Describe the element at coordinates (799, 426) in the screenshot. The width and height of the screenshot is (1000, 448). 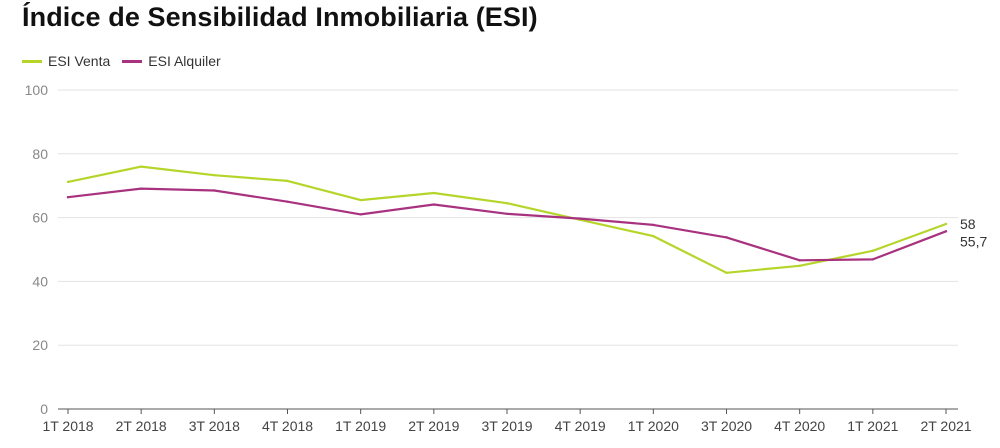
I see `x-tick-label-10: 4T 2020` at that location.